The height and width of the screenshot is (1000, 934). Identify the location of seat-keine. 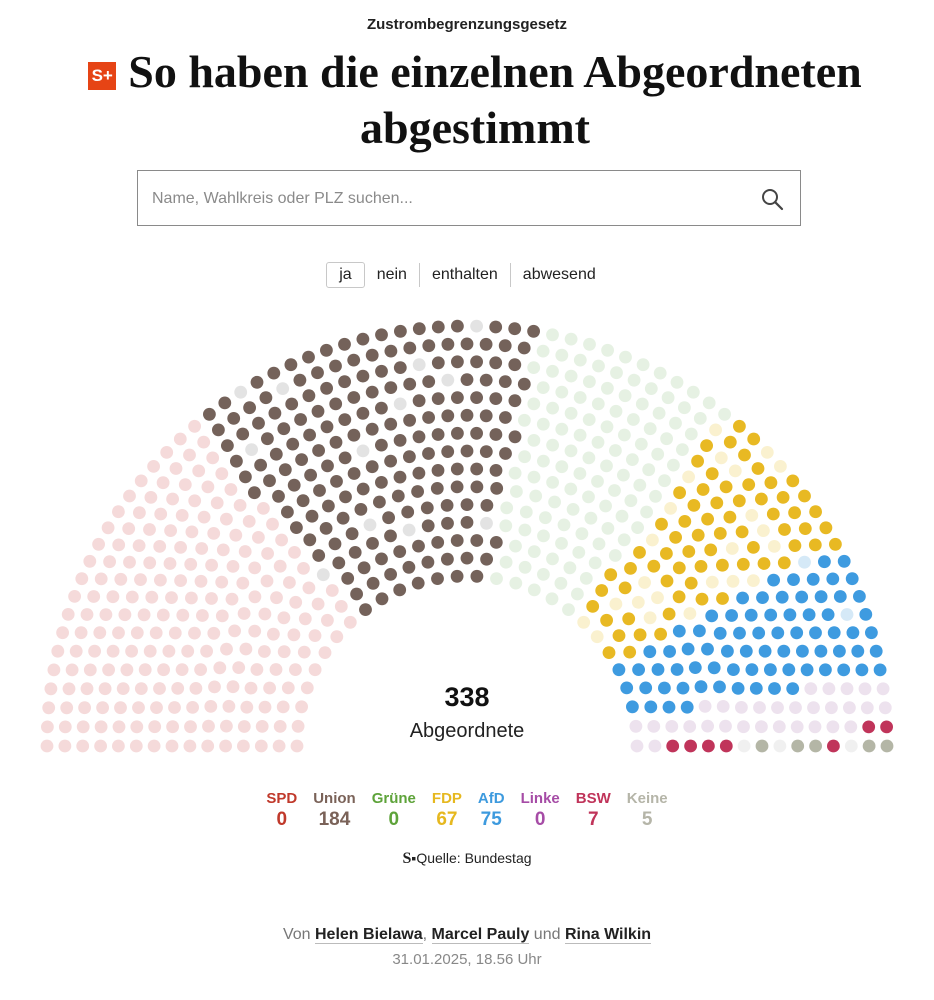
(780, 746).